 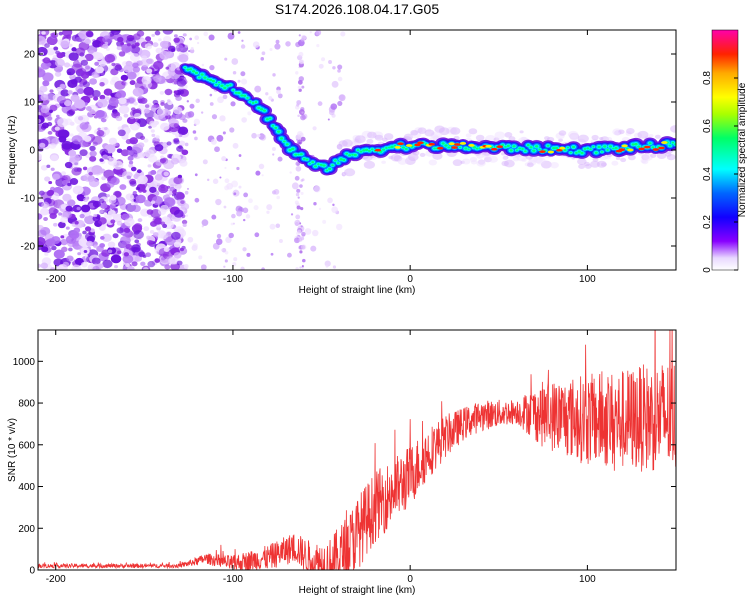 I want to click on colorbar-tick-label: 0, so click(x=707, y=270).